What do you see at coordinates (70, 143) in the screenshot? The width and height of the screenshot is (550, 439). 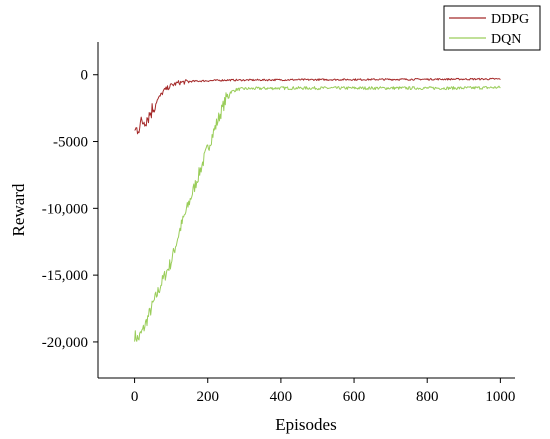 I see `y-tick-label: -5000` at bounding box center [70, 143].